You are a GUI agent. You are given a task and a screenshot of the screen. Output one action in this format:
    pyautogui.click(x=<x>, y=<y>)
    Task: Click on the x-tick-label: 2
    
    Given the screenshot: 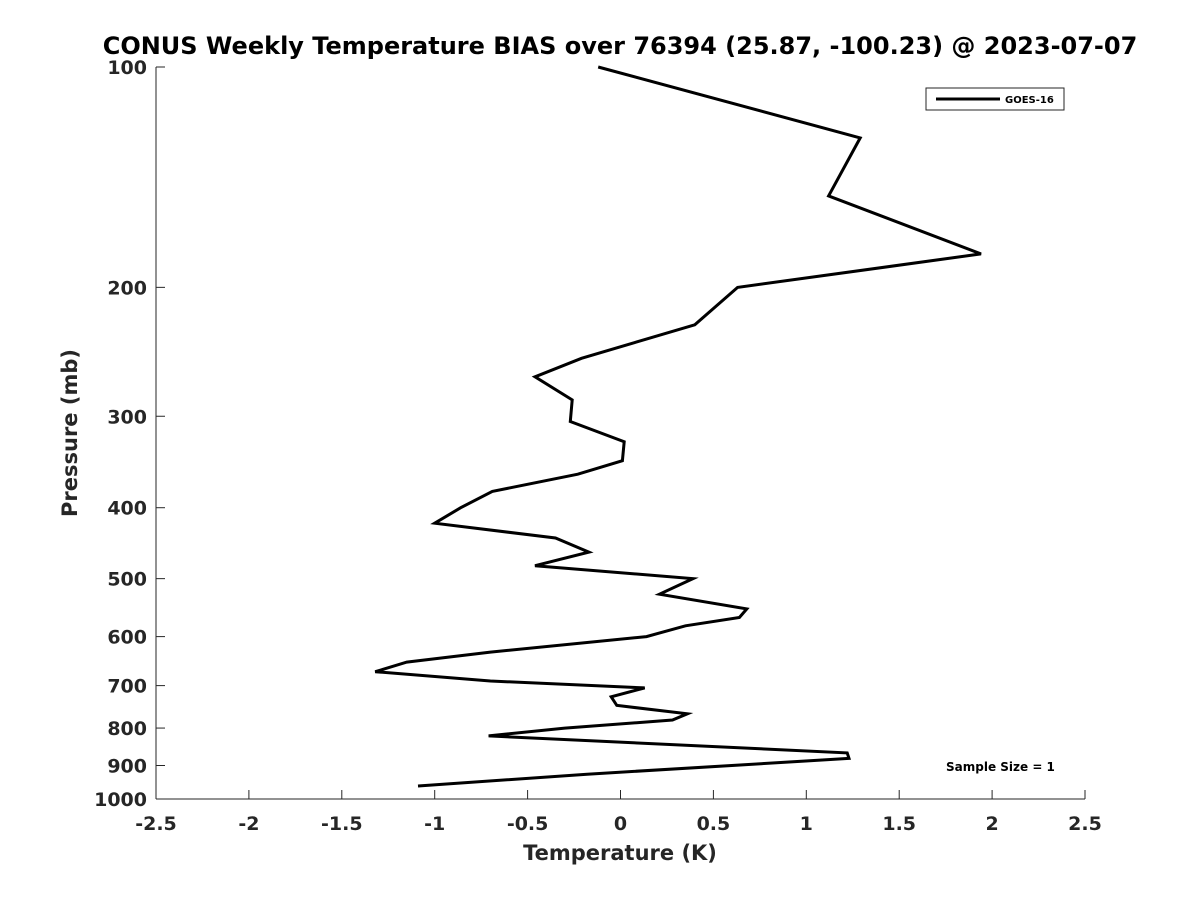 What is the action you would take?
    pyautogui.click(x=991, y=824)
    